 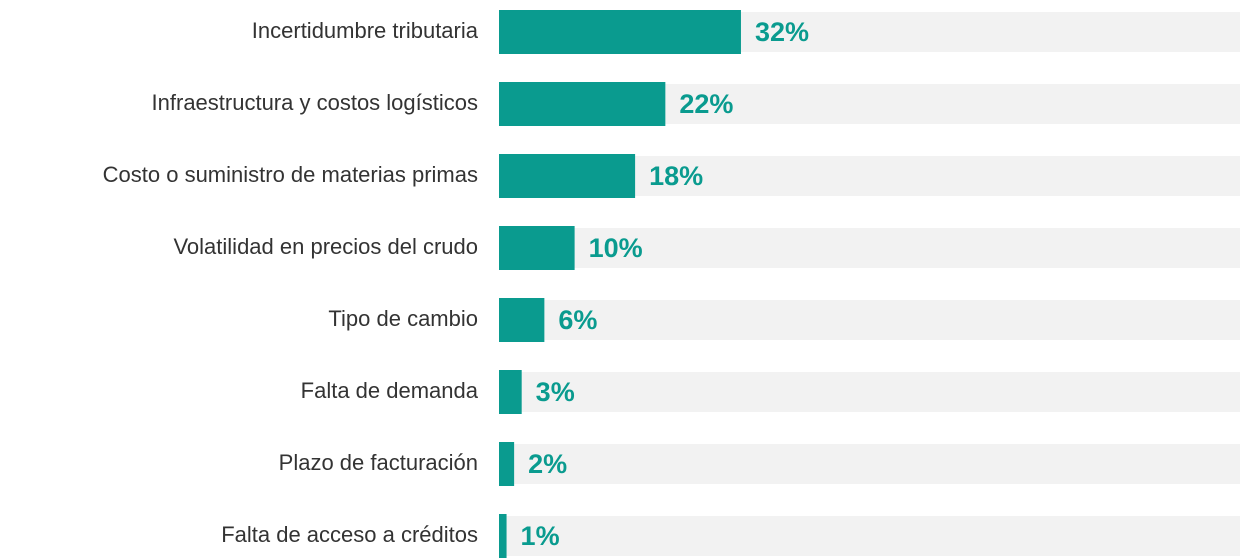 I want to click on category-label: Falta de demanda, so click(x=390, y=390).